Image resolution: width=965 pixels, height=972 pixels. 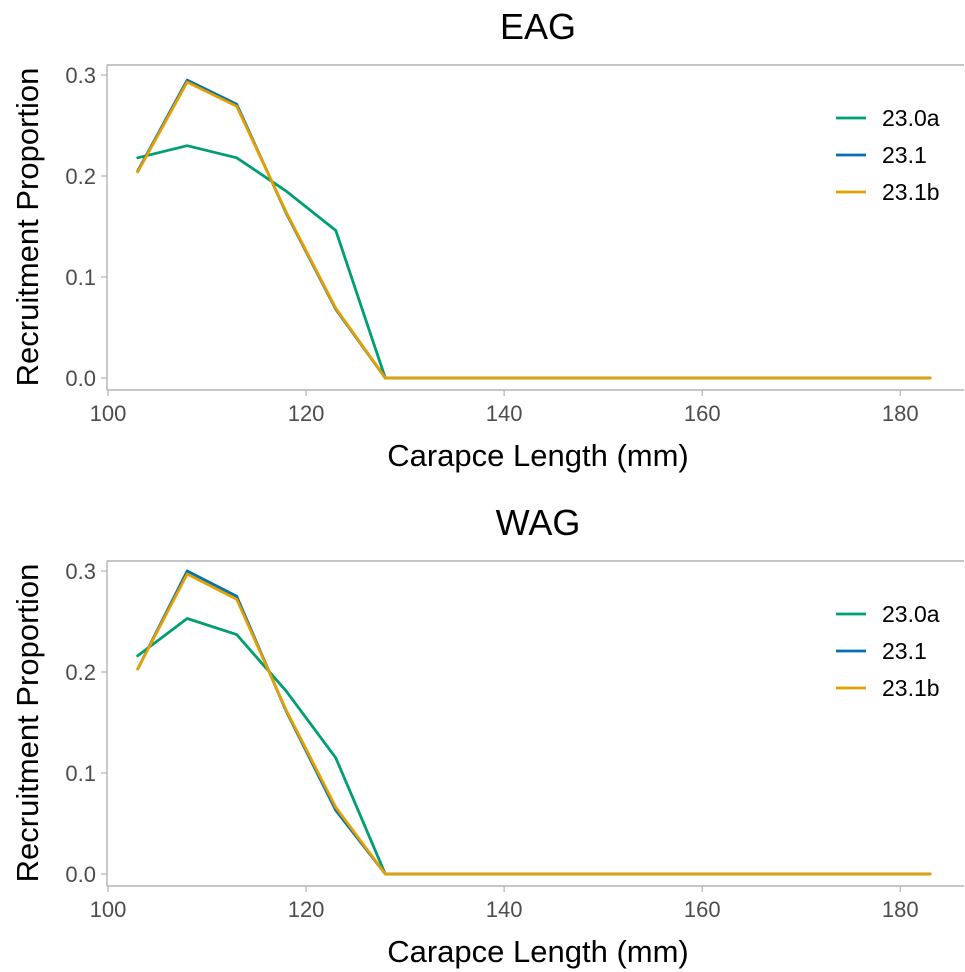 I want to click on chart-title: EAG, so click(x=538, y=26).